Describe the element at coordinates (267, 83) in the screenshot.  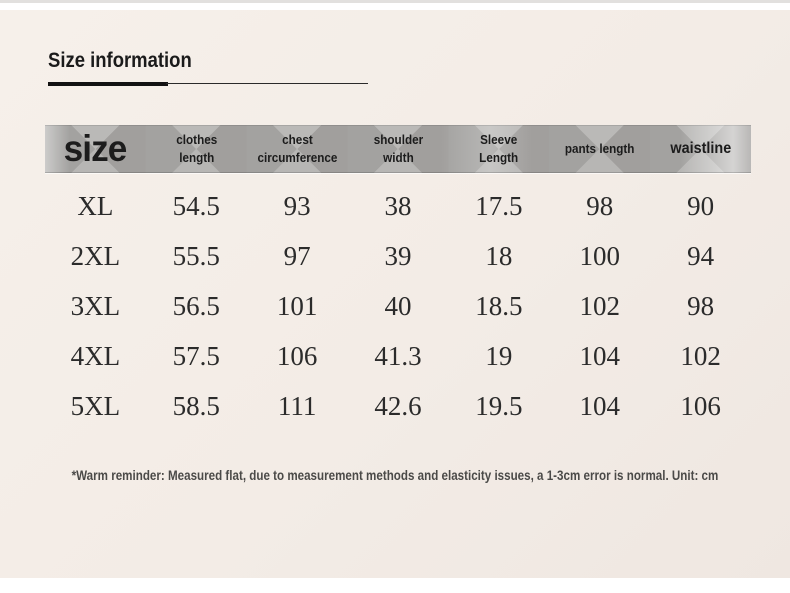
I see `title-underline-thin` at that location.